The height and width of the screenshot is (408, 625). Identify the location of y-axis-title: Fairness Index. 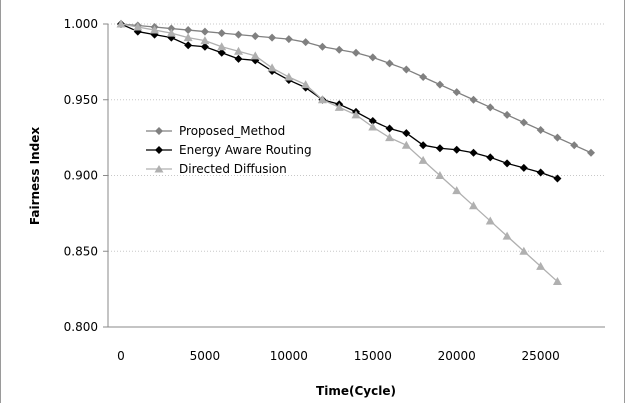
(35, 176).